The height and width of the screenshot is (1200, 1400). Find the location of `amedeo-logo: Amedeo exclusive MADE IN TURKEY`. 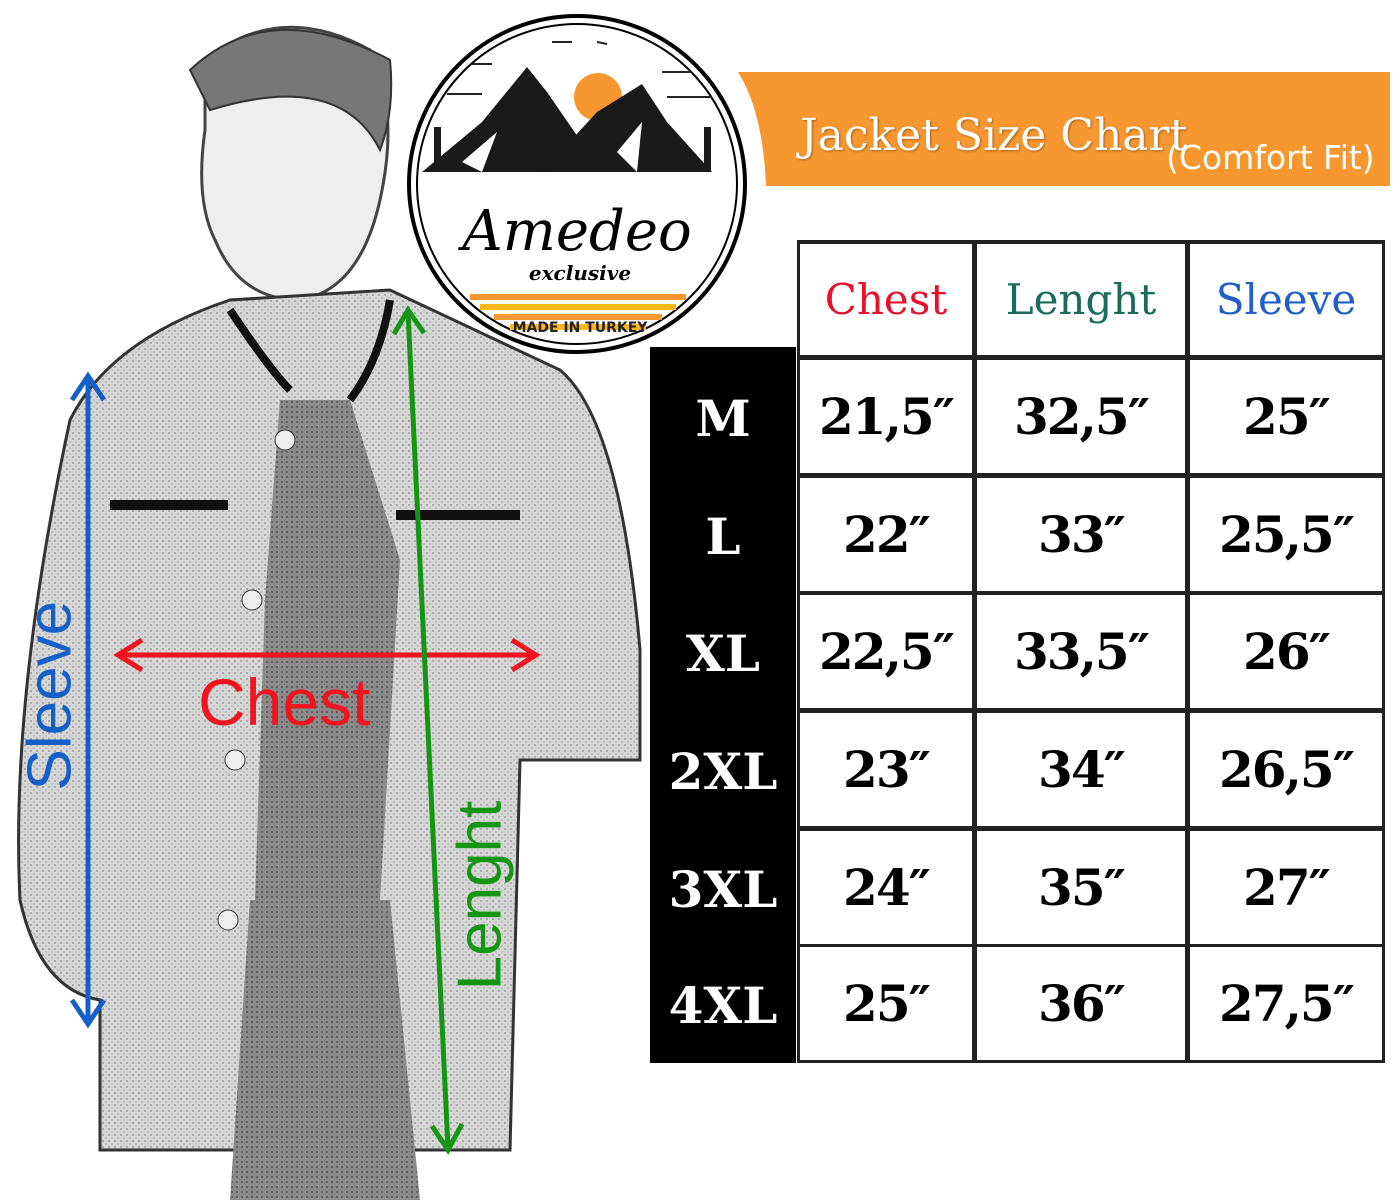

amedeo-logo: Amedeo exclusive MADE IN TURKEY is located at coordinates (577, 184).